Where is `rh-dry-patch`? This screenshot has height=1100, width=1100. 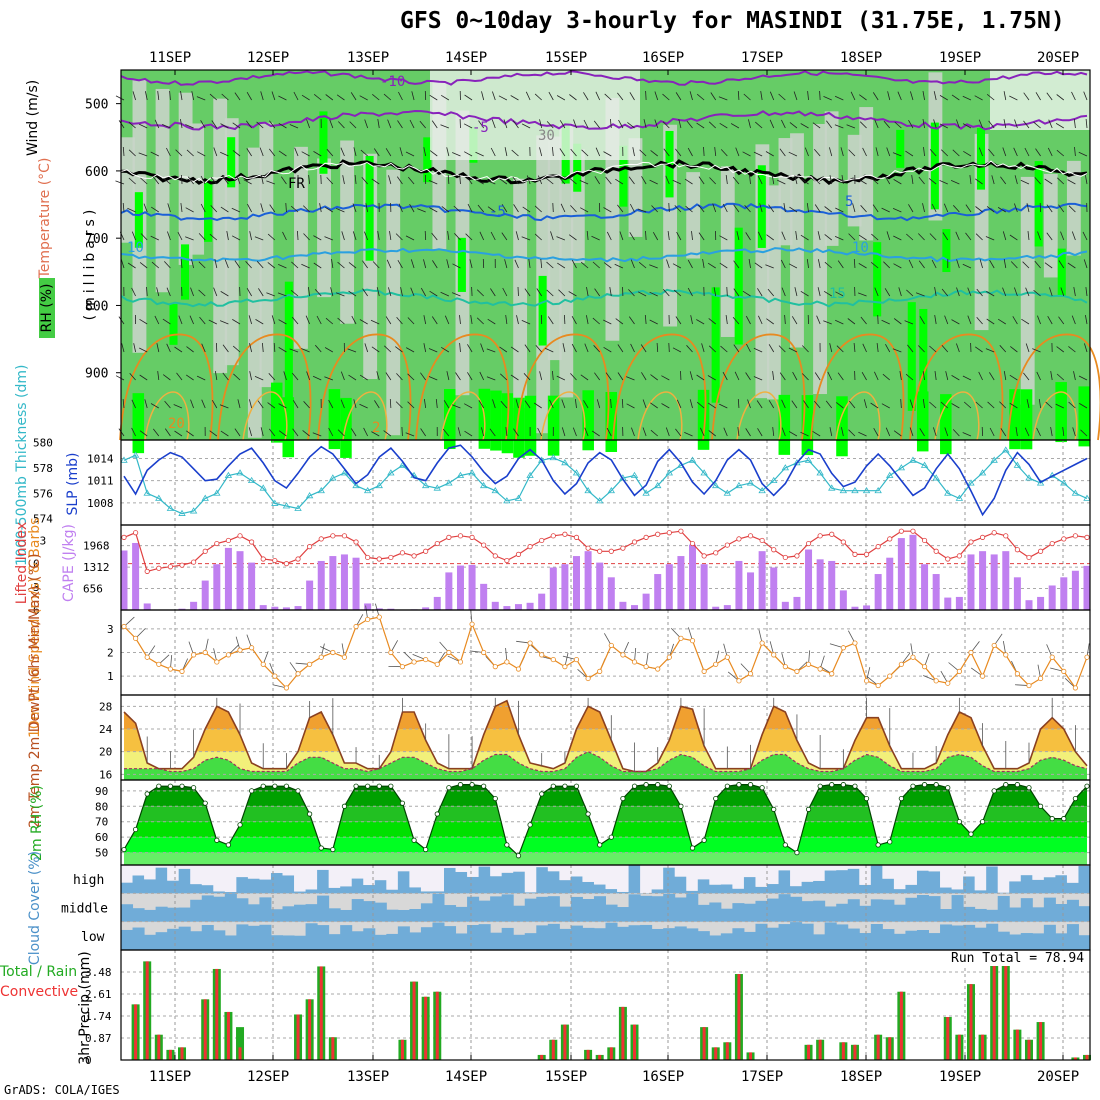
rh-dry-patch is located at coordinates (785, 192).